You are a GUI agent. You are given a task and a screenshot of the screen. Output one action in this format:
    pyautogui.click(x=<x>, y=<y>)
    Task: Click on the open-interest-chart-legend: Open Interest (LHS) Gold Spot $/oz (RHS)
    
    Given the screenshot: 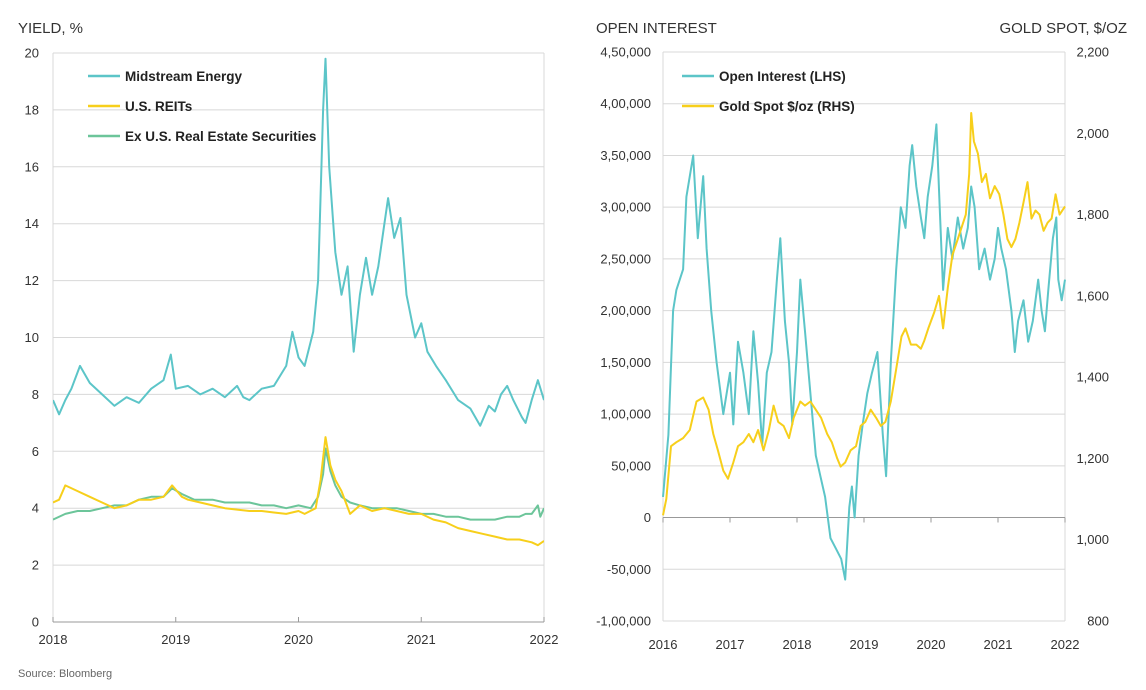 What is the action you would take?
    pyautogui.click(x=768, y=91)
    